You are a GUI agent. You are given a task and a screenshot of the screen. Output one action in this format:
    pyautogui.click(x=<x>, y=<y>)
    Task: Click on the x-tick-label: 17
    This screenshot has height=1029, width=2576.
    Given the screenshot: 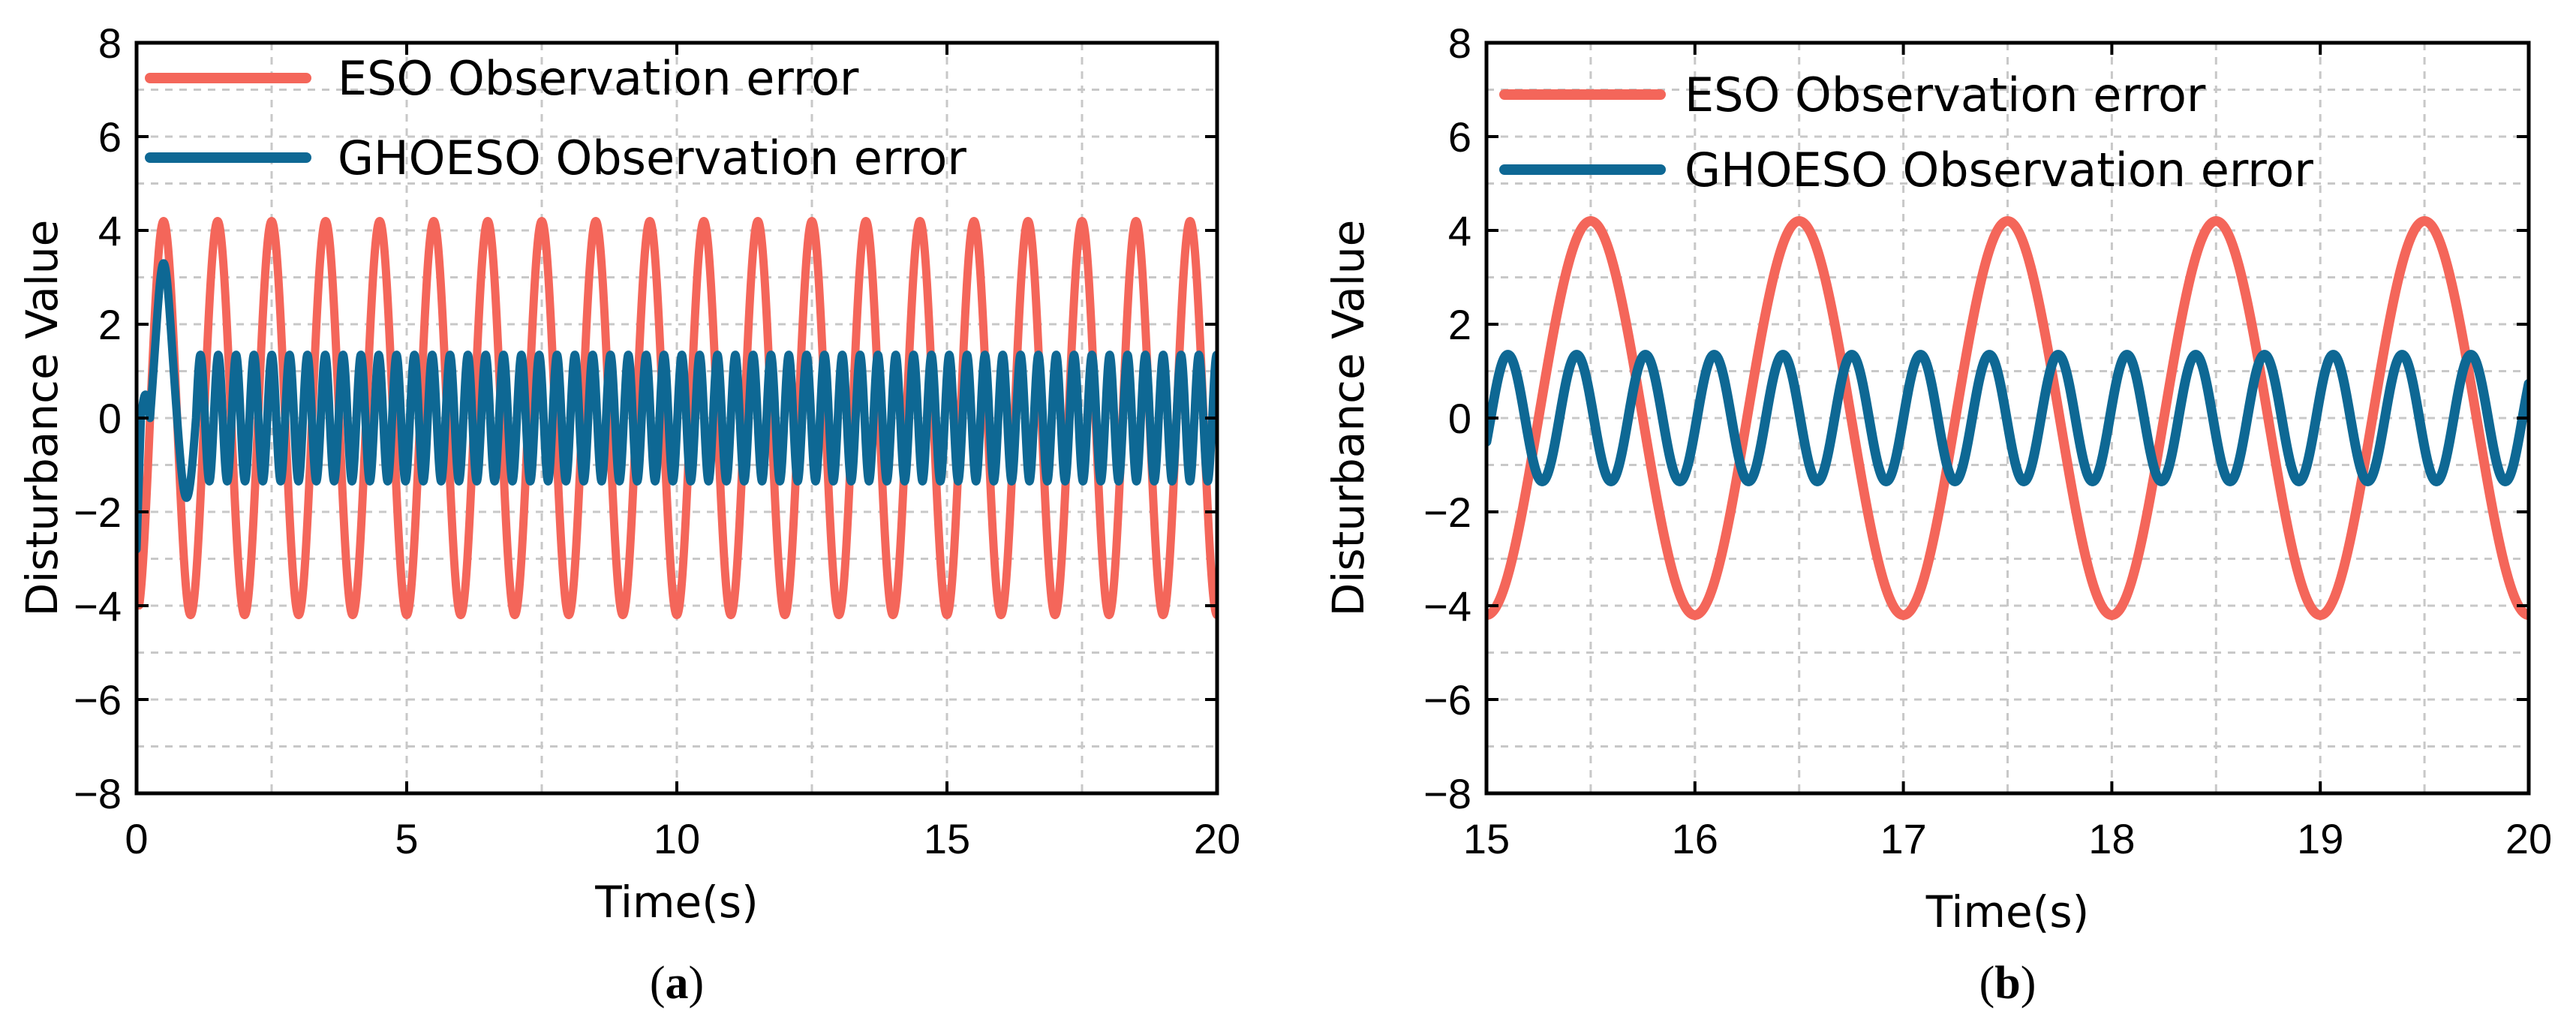 What is the action you would take?
    pyautogui.click(x=1903, y=838)
    